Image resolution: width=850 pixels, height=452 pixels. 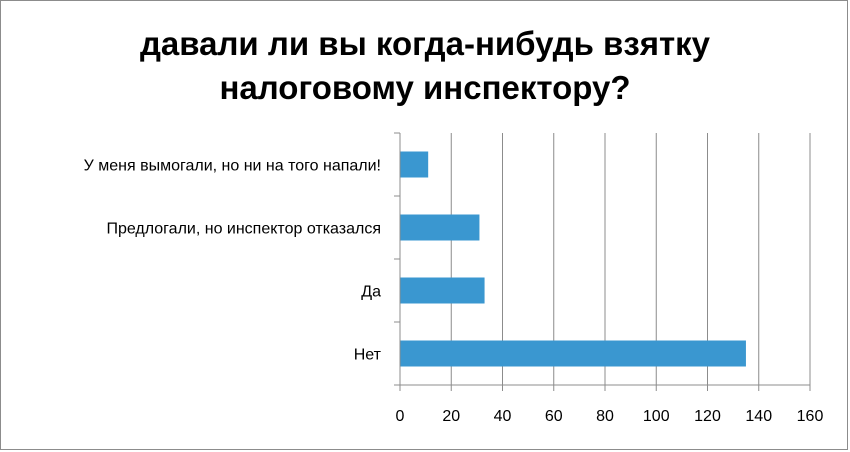 I want to click on x-tick-label-120: 120, so click(x=707, y=416).